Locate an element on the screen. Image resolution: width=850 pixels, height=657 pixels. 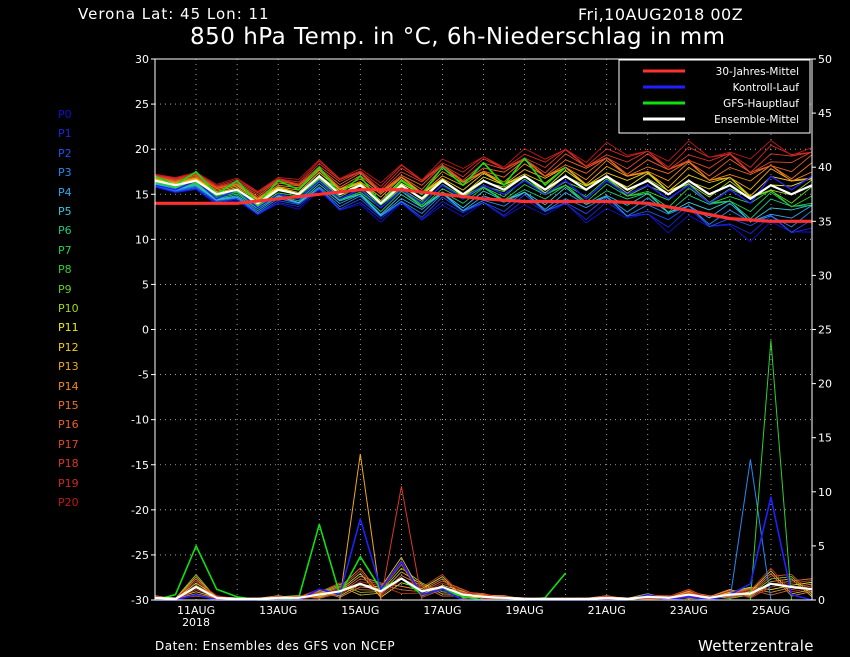
y-left-ticks: 30 25 20 15 10 5 0 -5 -10 -15 -20 -25 -30 is located at coordinates (143, 330).